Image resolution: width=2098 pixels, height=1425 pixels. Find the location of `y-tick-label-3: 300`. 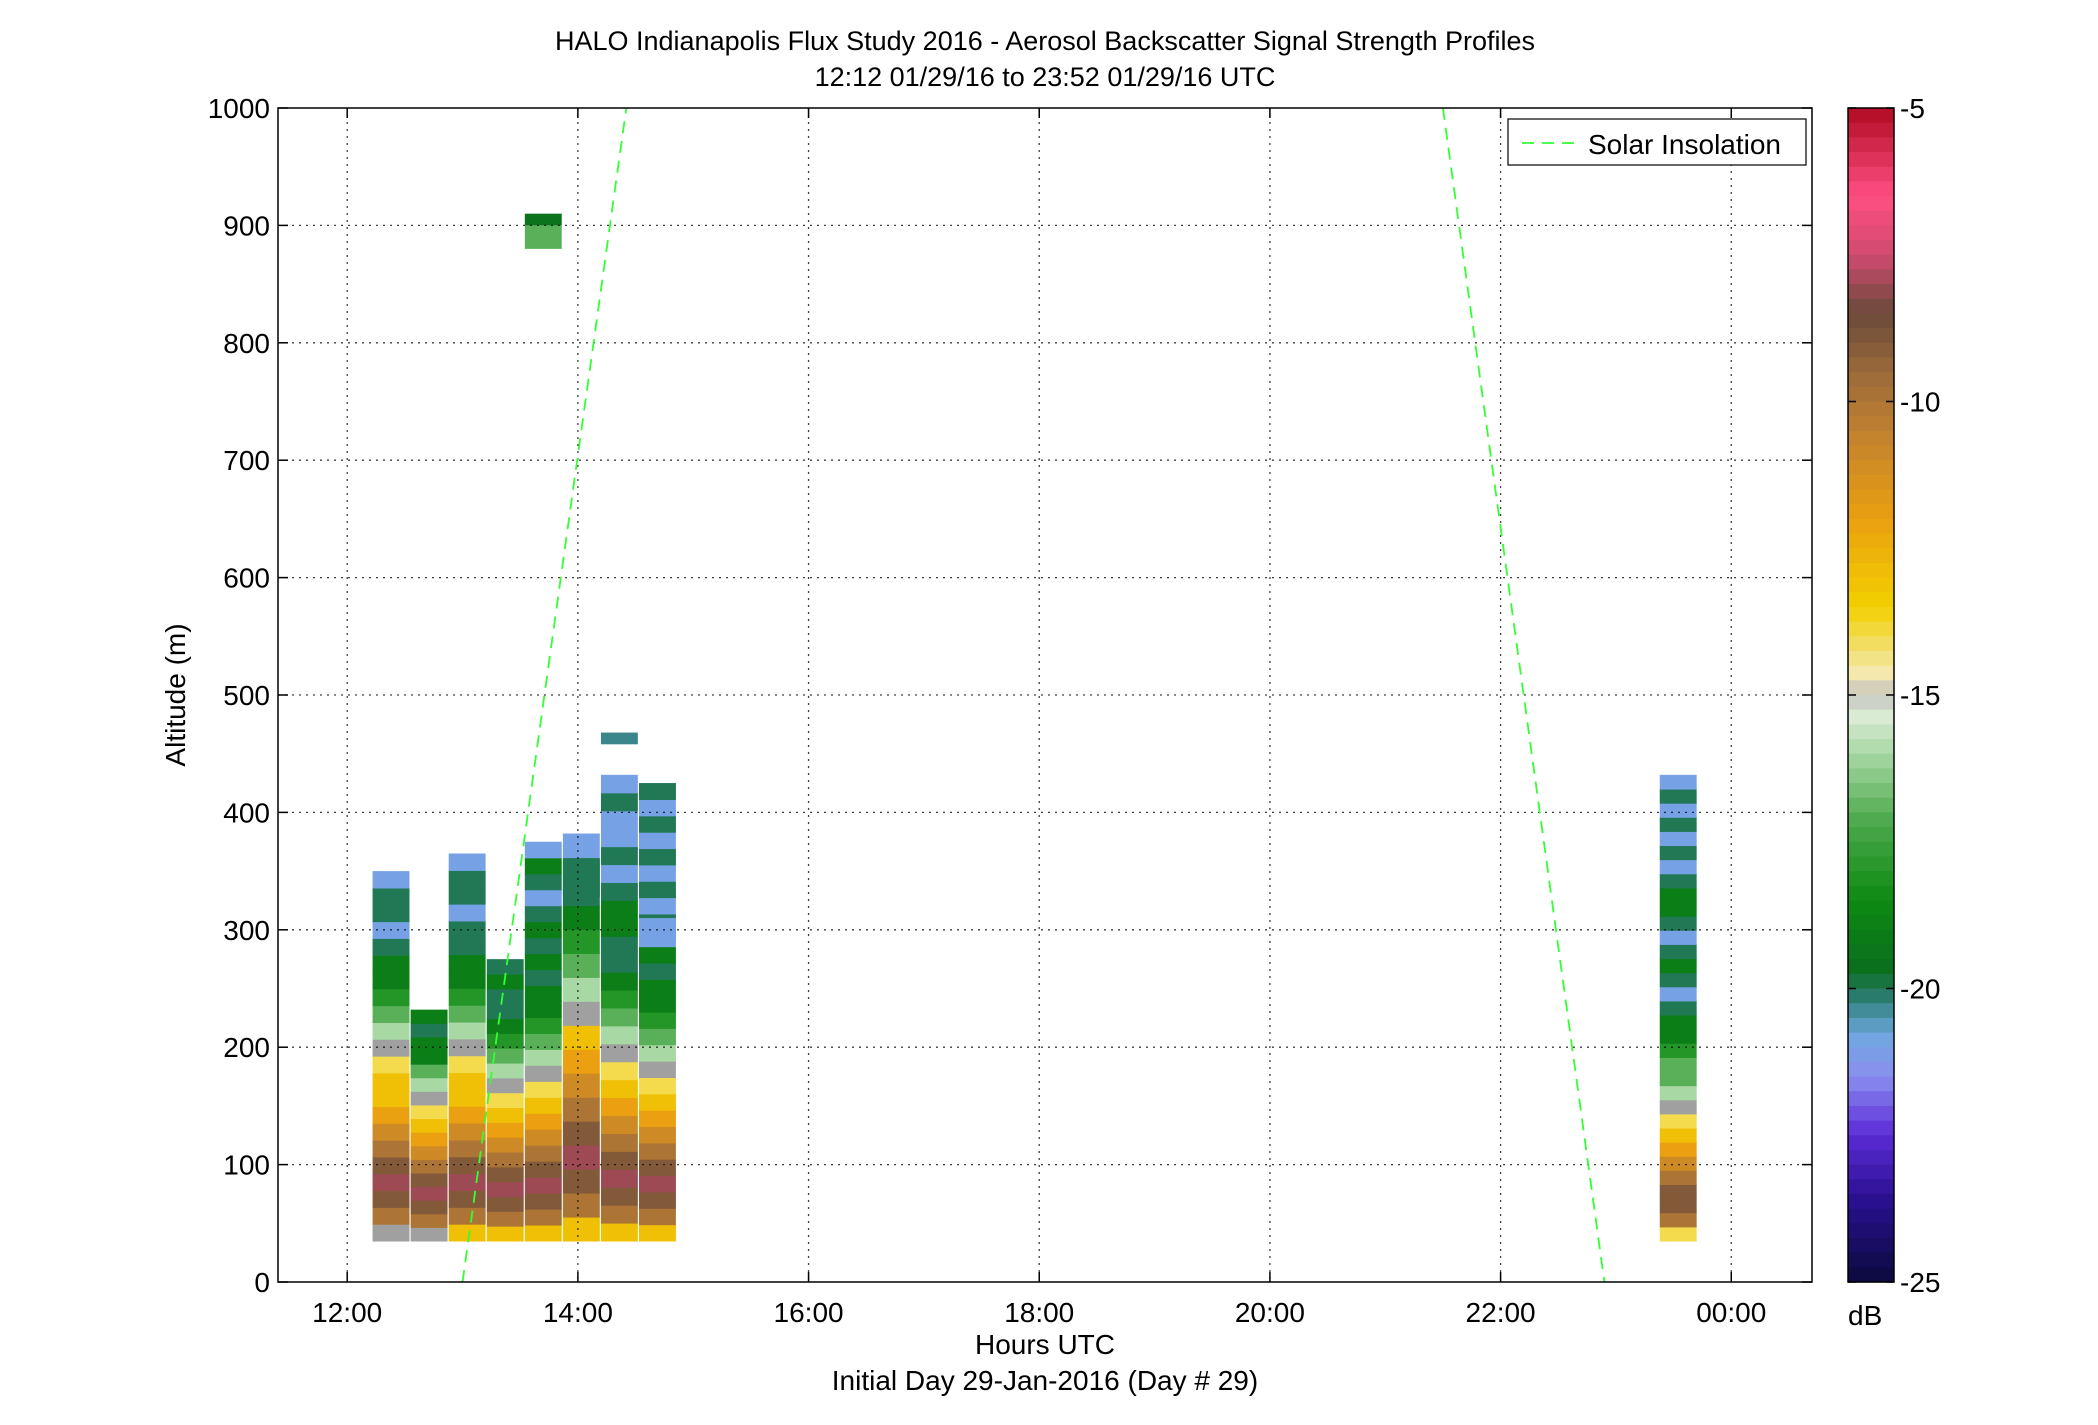

y-tick-label-3: 300 is located at coordinates (246, 930).